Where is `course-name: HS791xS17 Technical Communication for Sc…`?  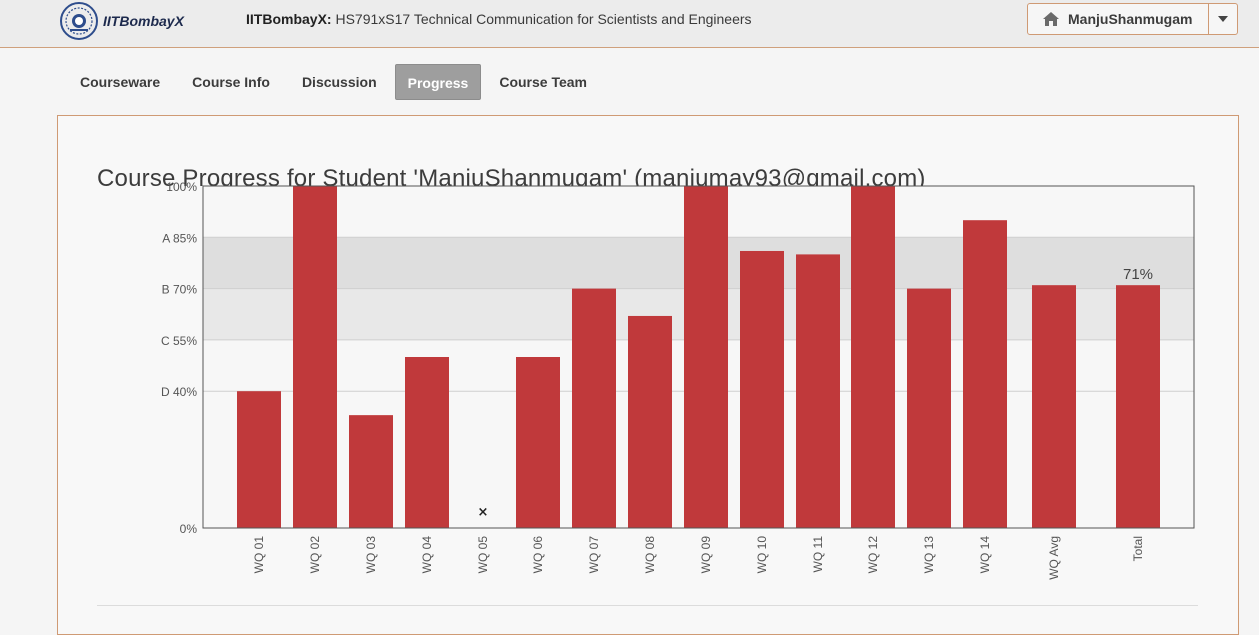
course-name: HS791xS17 Technical Communication for Sc… is located at coordinates (543, 19).